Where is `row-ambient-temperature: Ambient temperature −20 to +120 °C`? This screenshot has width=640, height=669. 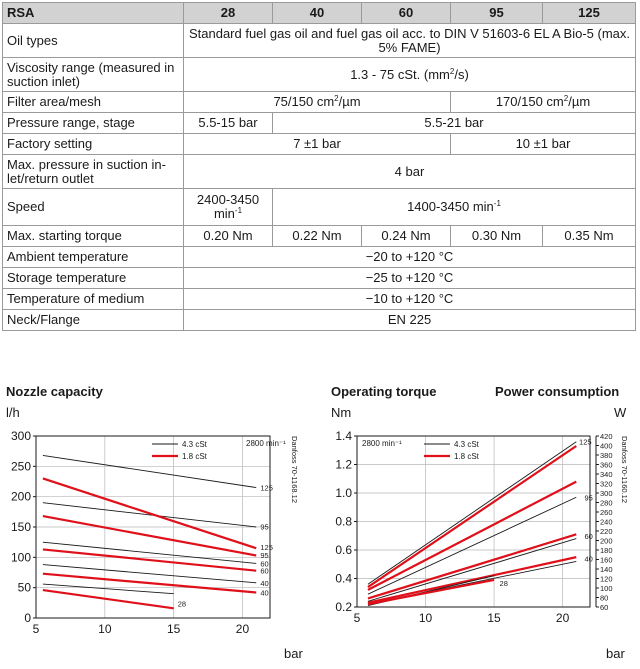 row-ambient-temperature: Ambient temperature −20 to +120 °C is located at coordinates (319, 257).